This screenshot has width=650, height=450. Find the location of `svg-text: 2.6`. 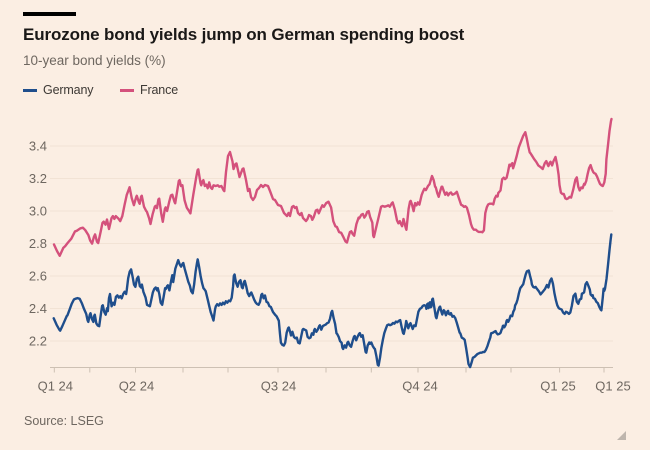

svg-text: 2.6 is located at coordinates (38, 276).